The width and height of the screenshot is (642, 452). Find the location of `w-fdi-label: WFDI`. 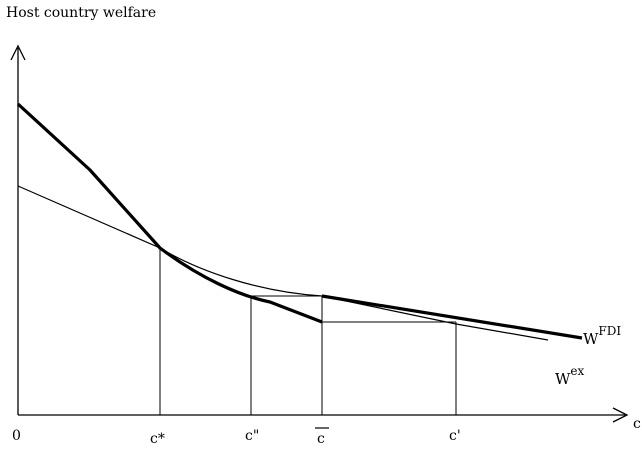

w-fdi-label: WFDI is located at coordinates (602, 336).